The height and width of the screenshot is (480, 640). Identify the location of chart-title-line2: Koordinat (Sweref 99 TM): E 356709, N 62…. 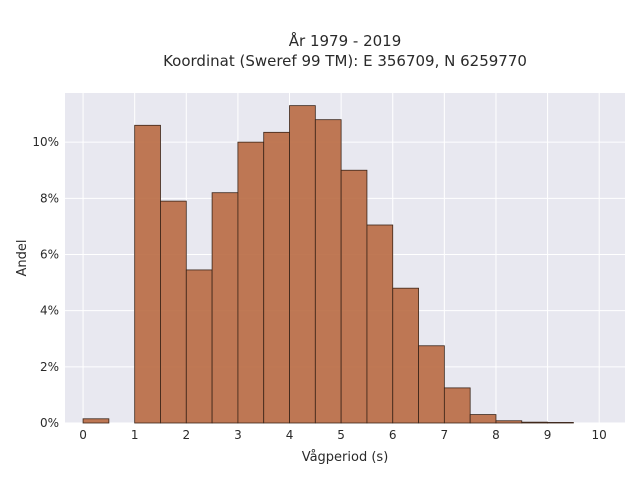
(345, 61).